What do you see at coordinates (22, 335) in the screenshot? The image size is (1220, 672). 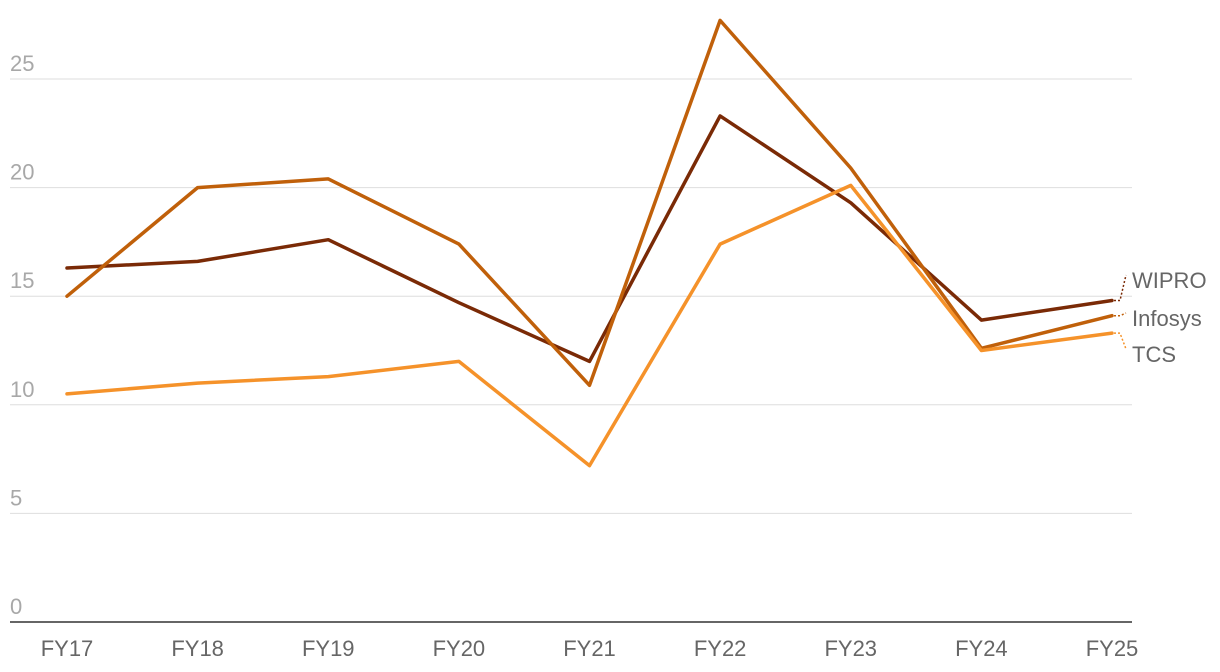 I see `y-axis-tick-labels: 0 5 10 15 20 25` at bounding box center [22, 335].